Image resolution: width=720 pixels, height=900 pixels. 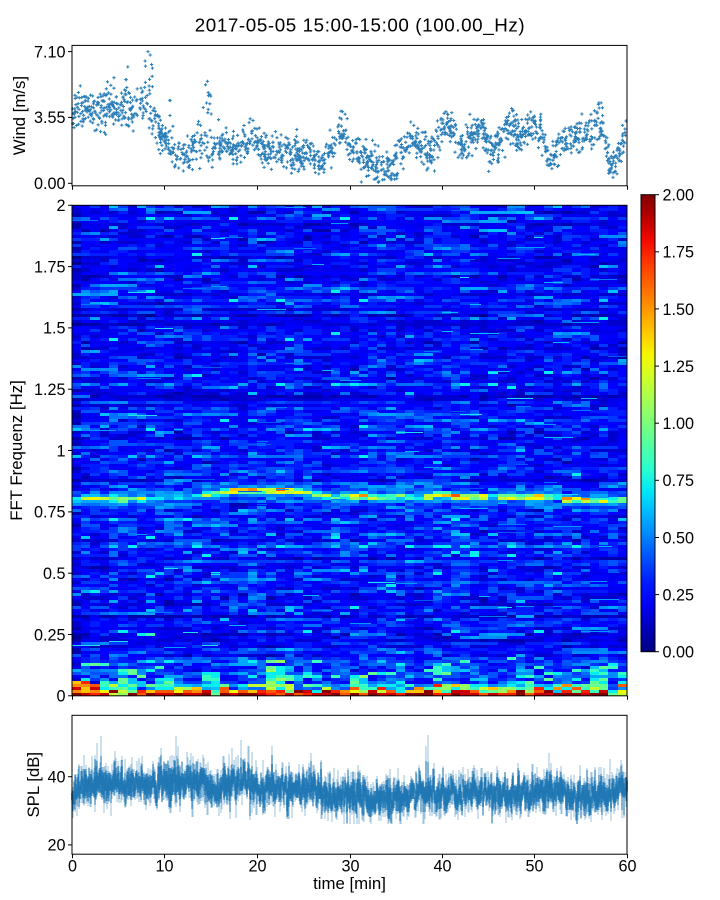 I want to click on svg-text: 7.10, so click(x=50, y=52).